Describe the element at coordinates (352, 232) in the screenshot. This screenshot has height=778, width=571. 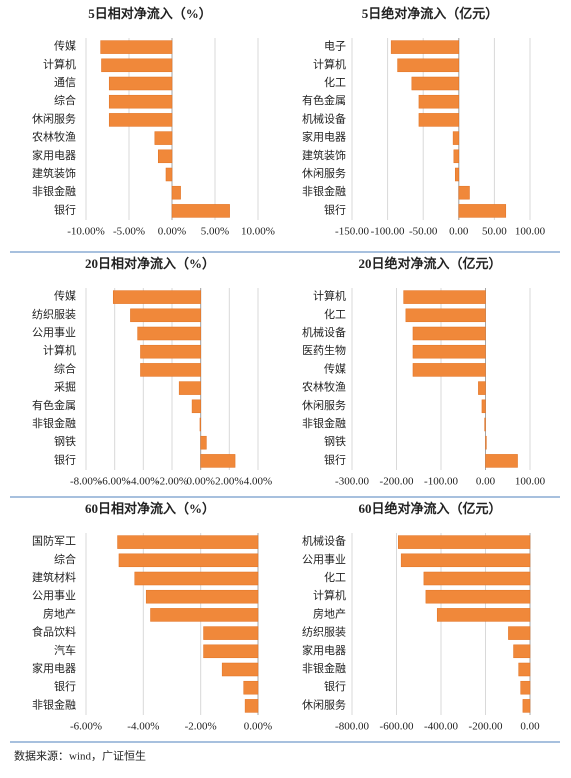
I see `x-tick-label: -150.00` at that location.